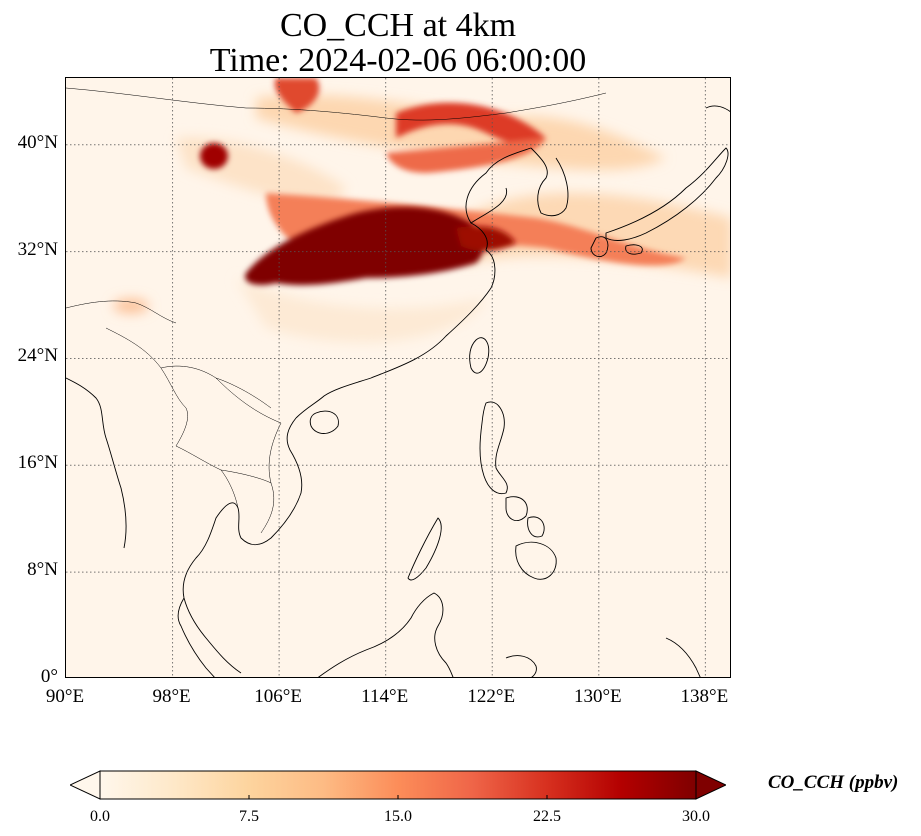 Image resolution: width=921 pixels, height=836 pixels. What do you see at coordinates (536, 560) in the screenshot?
I see `philippines-mindanao` at bounding box center [536, 560].